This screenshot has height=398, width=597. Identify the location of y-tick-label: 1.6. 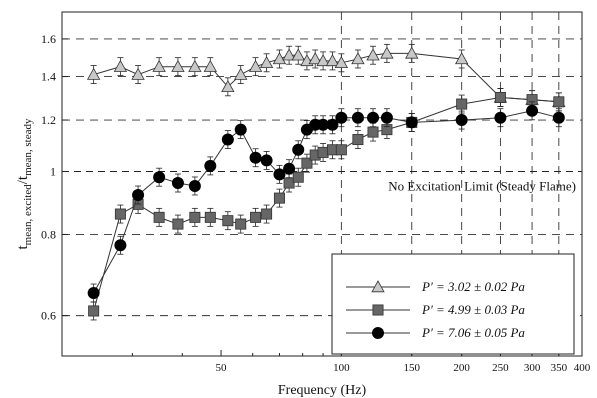
(48, 39).